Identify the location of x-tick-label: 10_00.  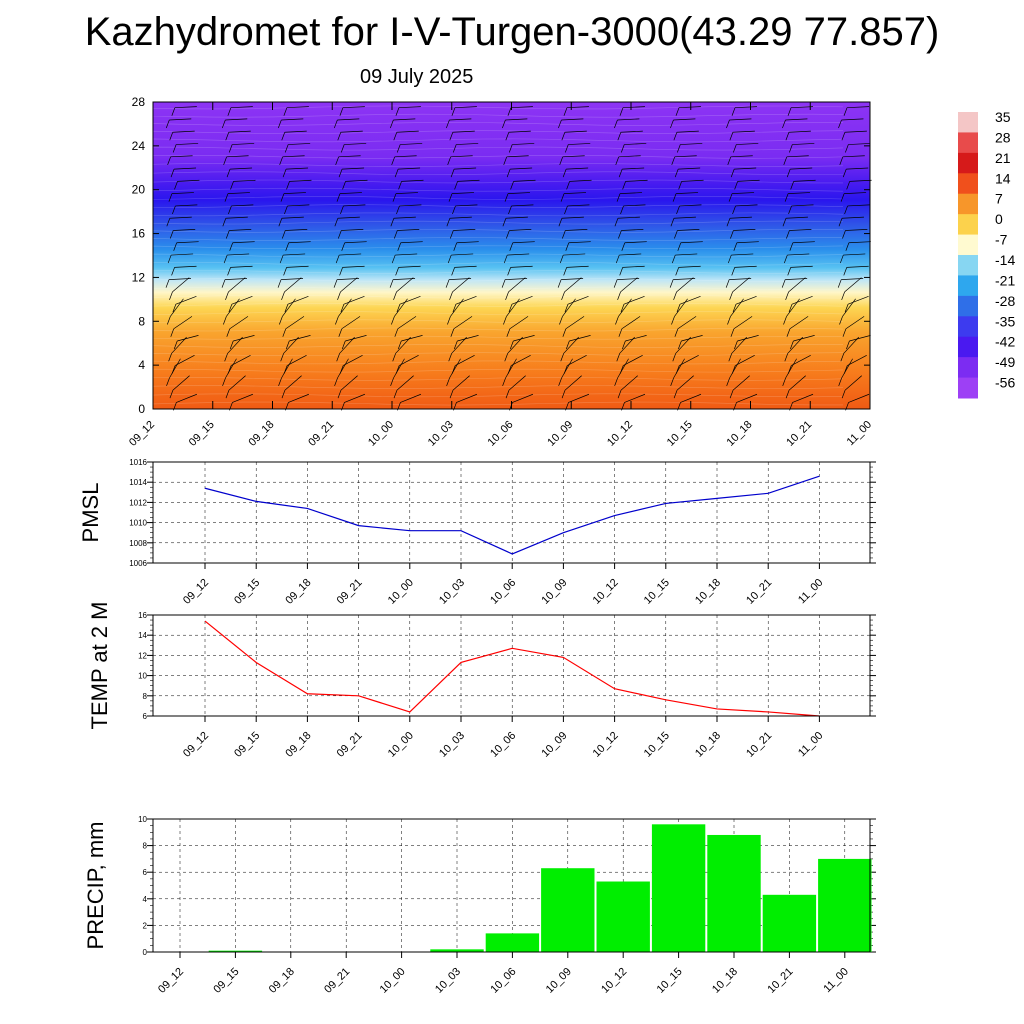
(393, 981).